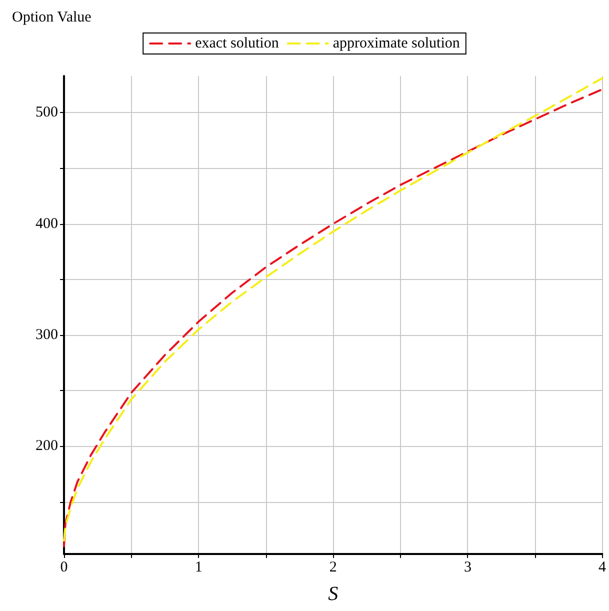  I want to click on y-tick-label: 400, so click(47, 224).